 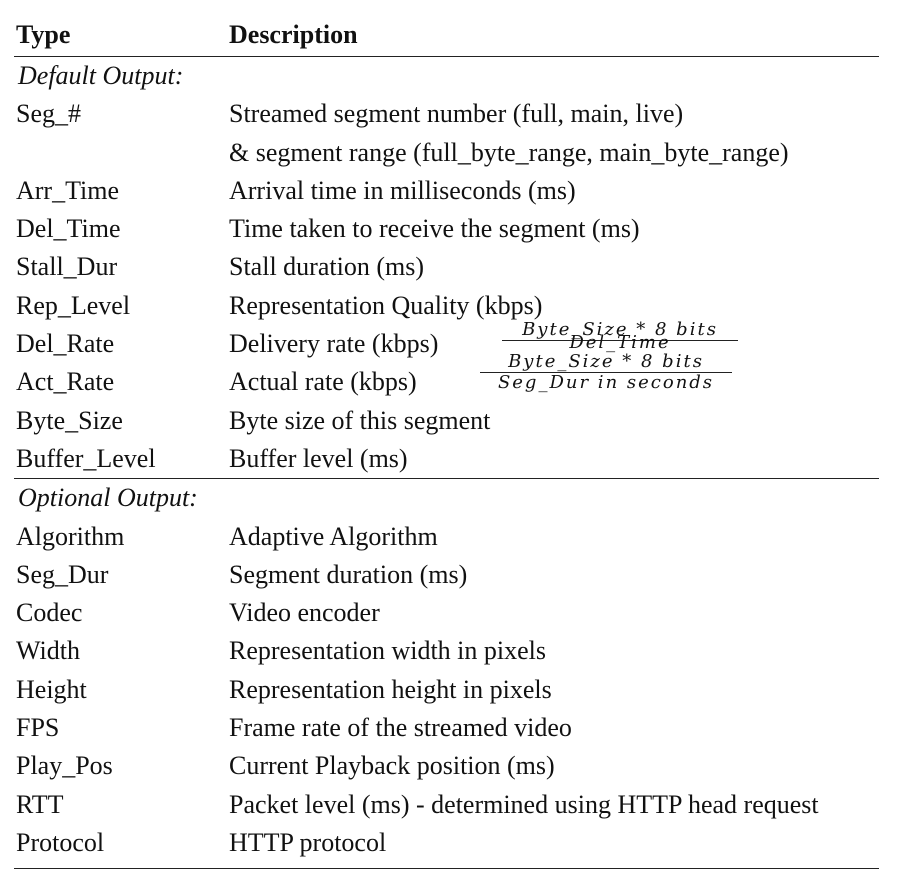 I want to click on type-cell: Seg_Dur, so click(x=62, y=574).